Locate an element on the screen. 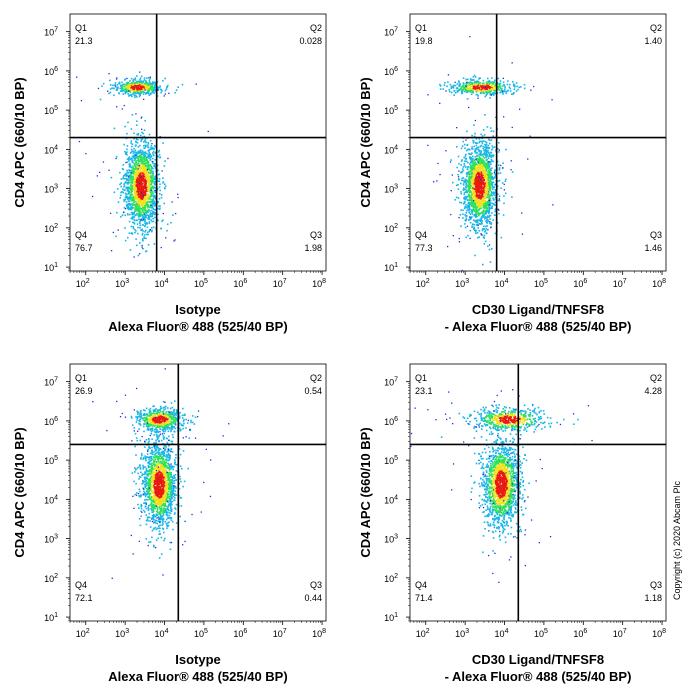 Image resolution: width=698 pixels, height=695 pixels. x-axis-label-line-1: Isotype is located at coordinates (198, 309).